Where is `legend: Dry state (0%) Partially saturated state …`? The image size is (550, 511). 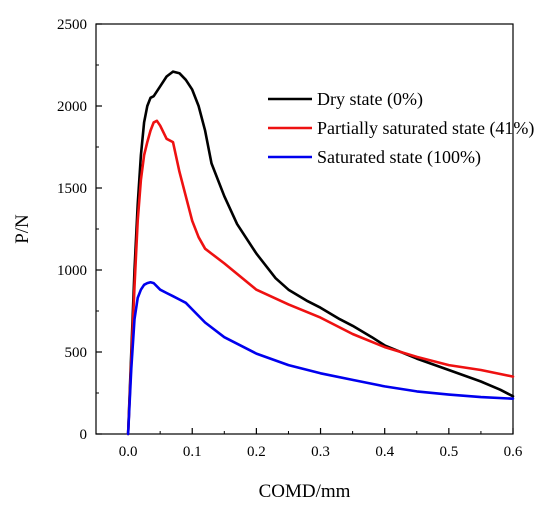
legend: Dry state (0%) Partially saturated state … is located at coordinates (401, 128).